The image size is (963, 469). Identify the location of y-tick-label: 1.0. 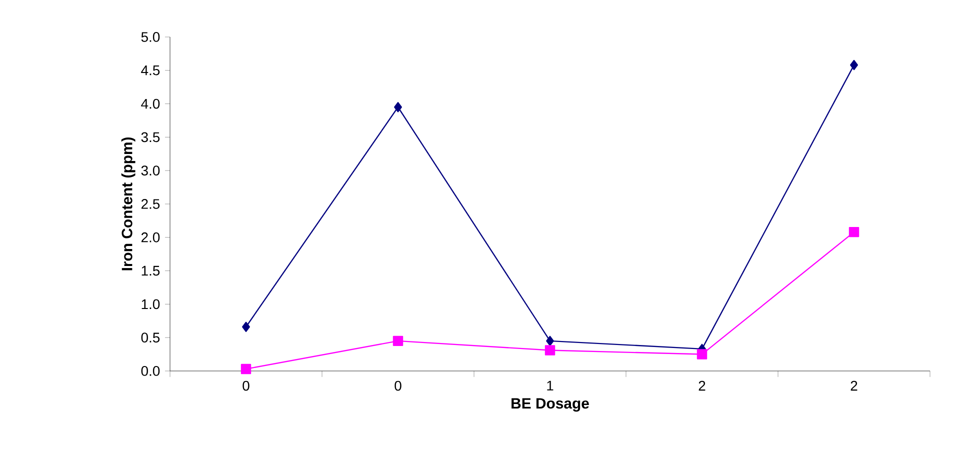
(151, 304).